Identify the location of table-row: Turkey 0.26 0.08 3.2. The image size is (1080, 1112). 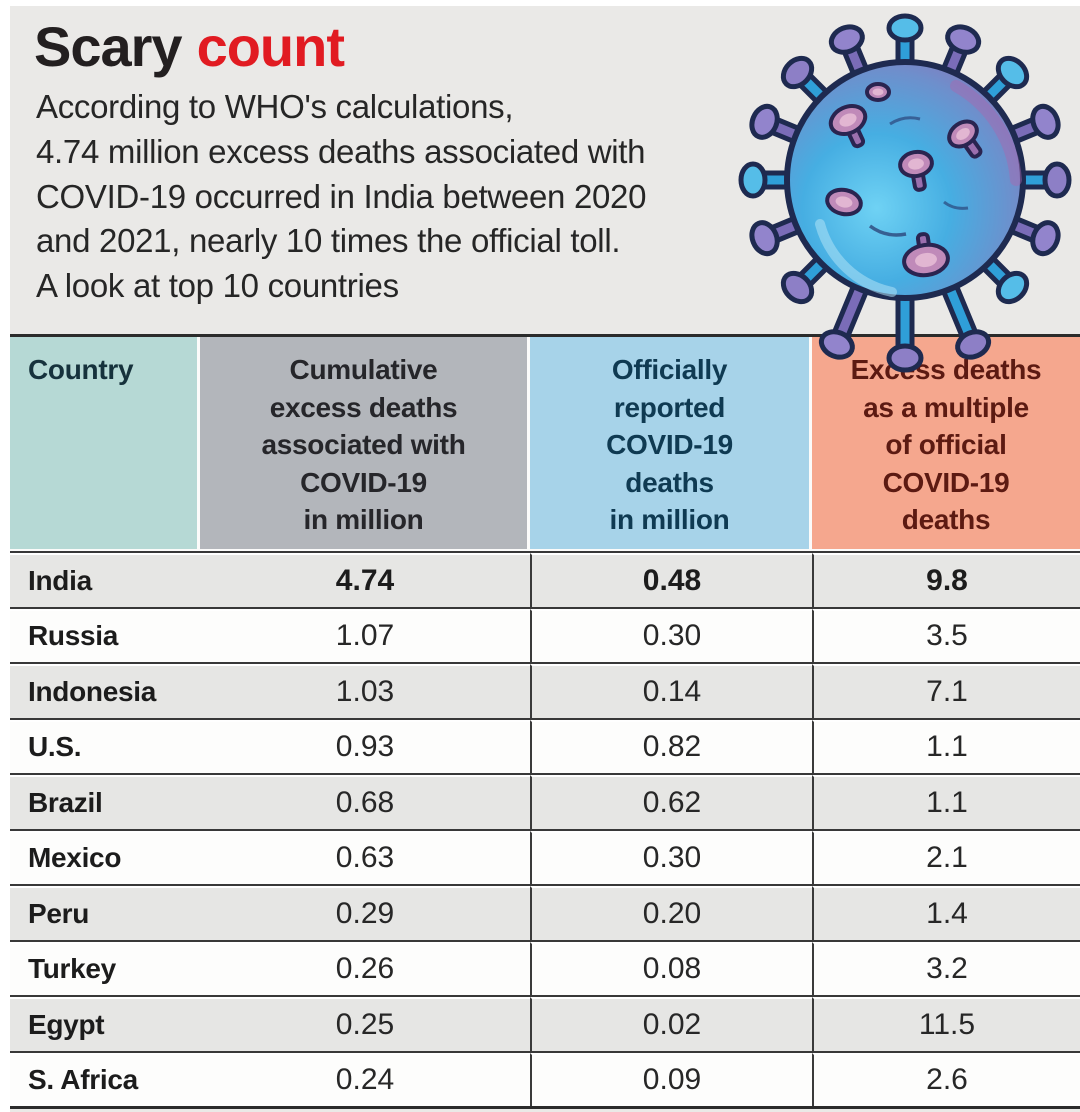
(545, 967).